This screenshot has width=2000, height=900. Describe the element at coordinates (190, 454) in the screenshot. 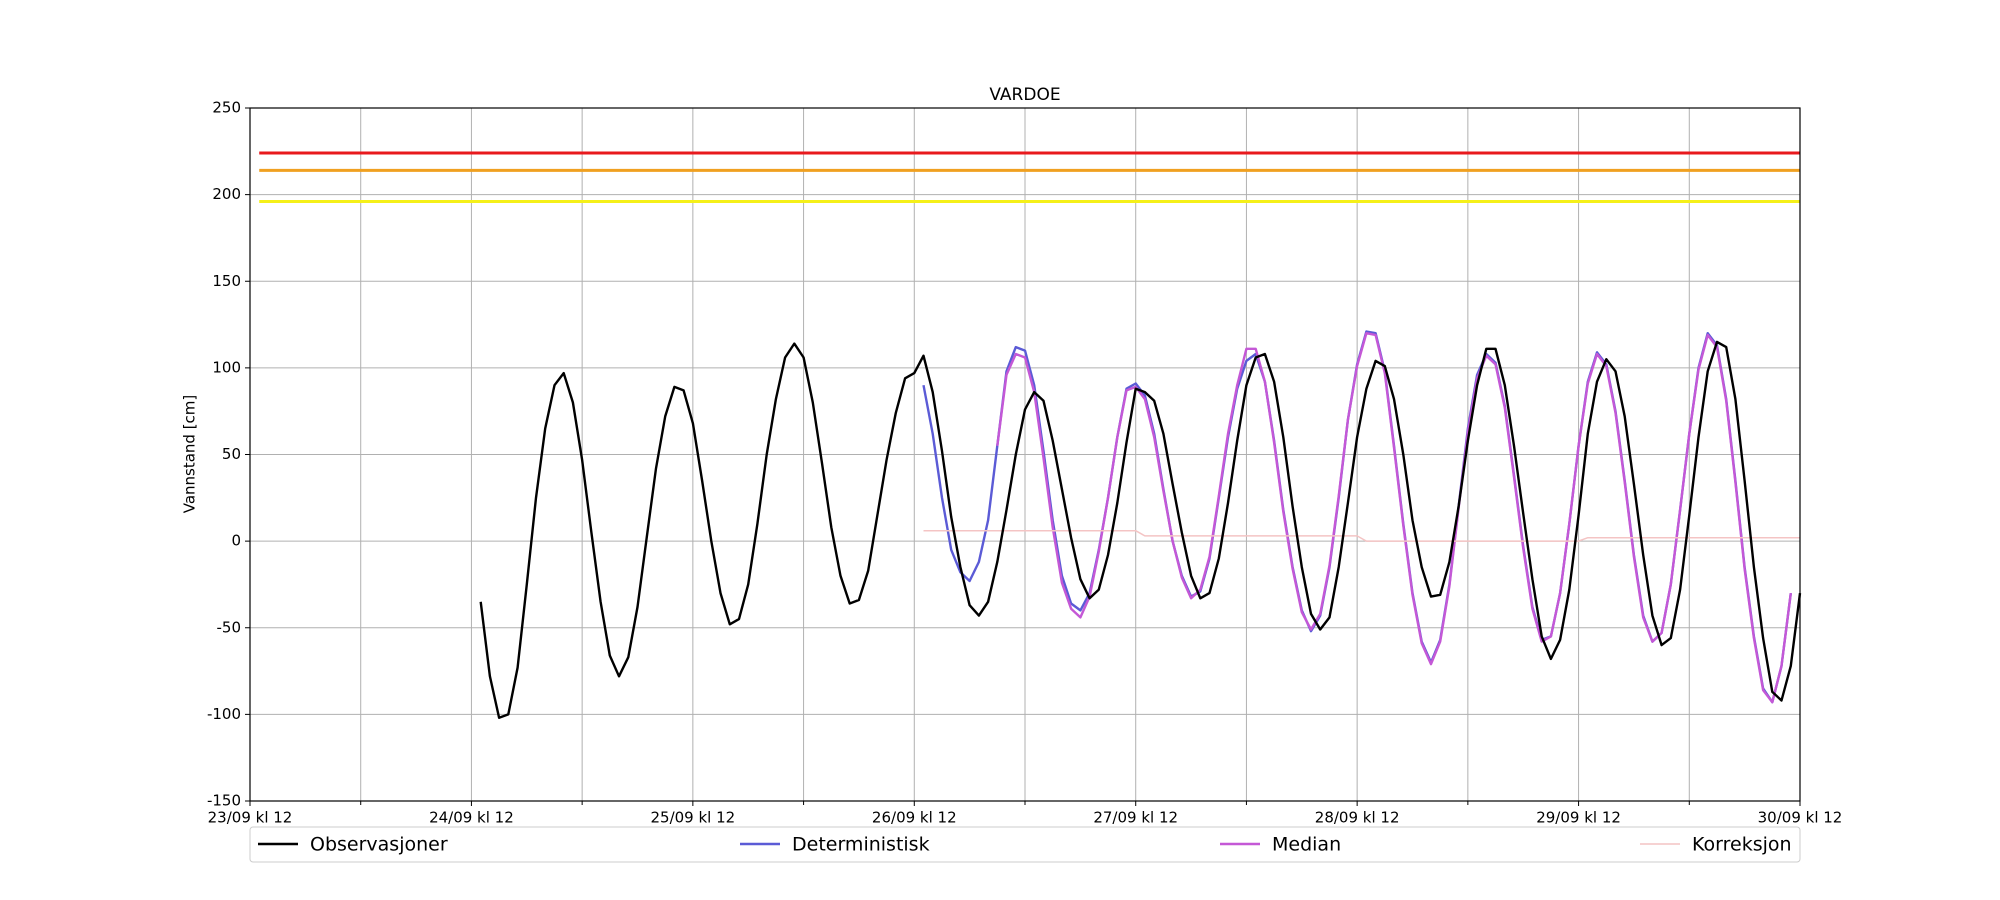

I see `y-axis-label: Vannstand [cm]` at that location.